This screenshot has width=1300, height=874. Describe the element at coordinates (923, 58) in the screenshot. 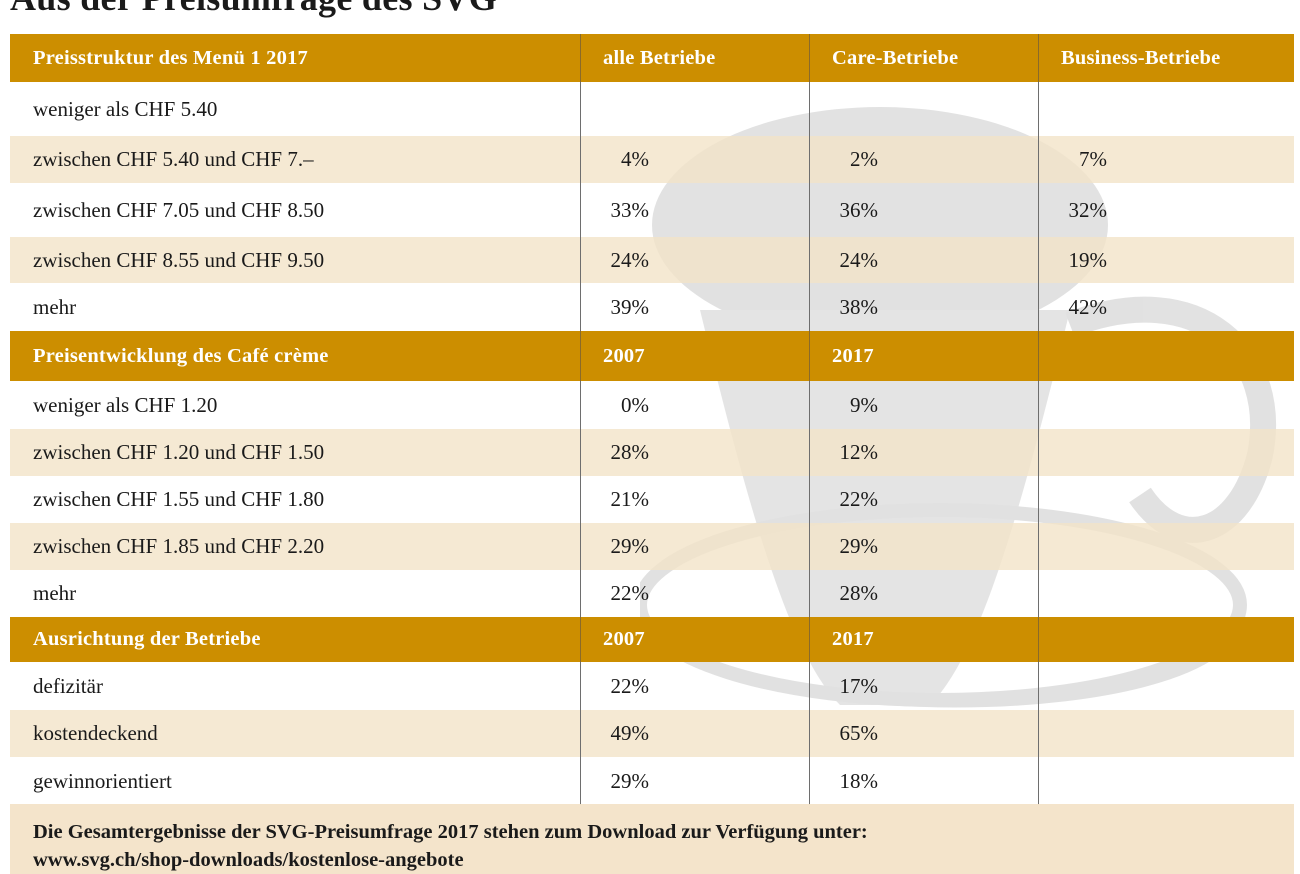

I see `header-cell: Care-Betriebe` at that location.